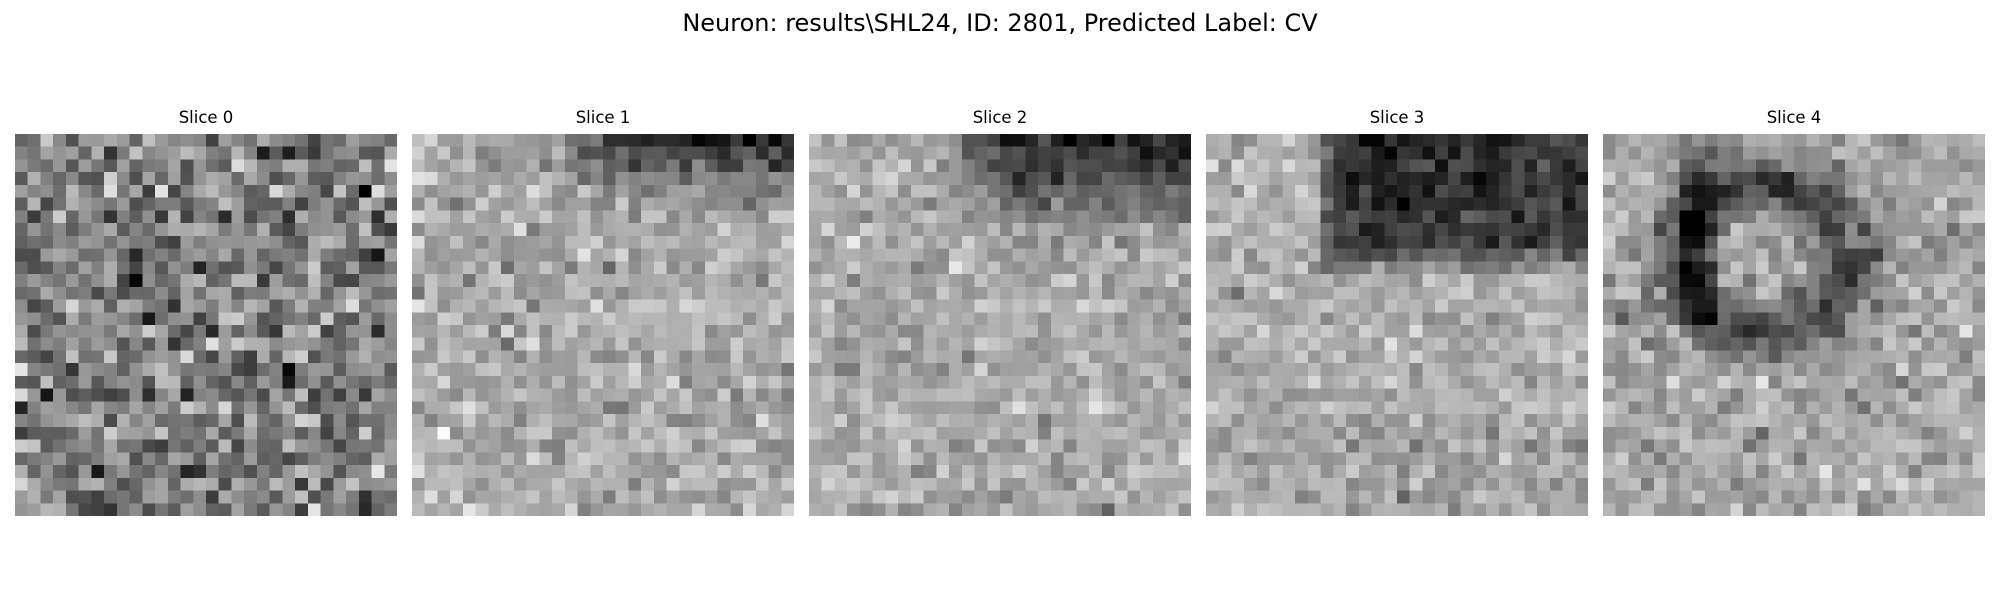  I want to click on slice-title: Slice 4, so click(1794, 117).